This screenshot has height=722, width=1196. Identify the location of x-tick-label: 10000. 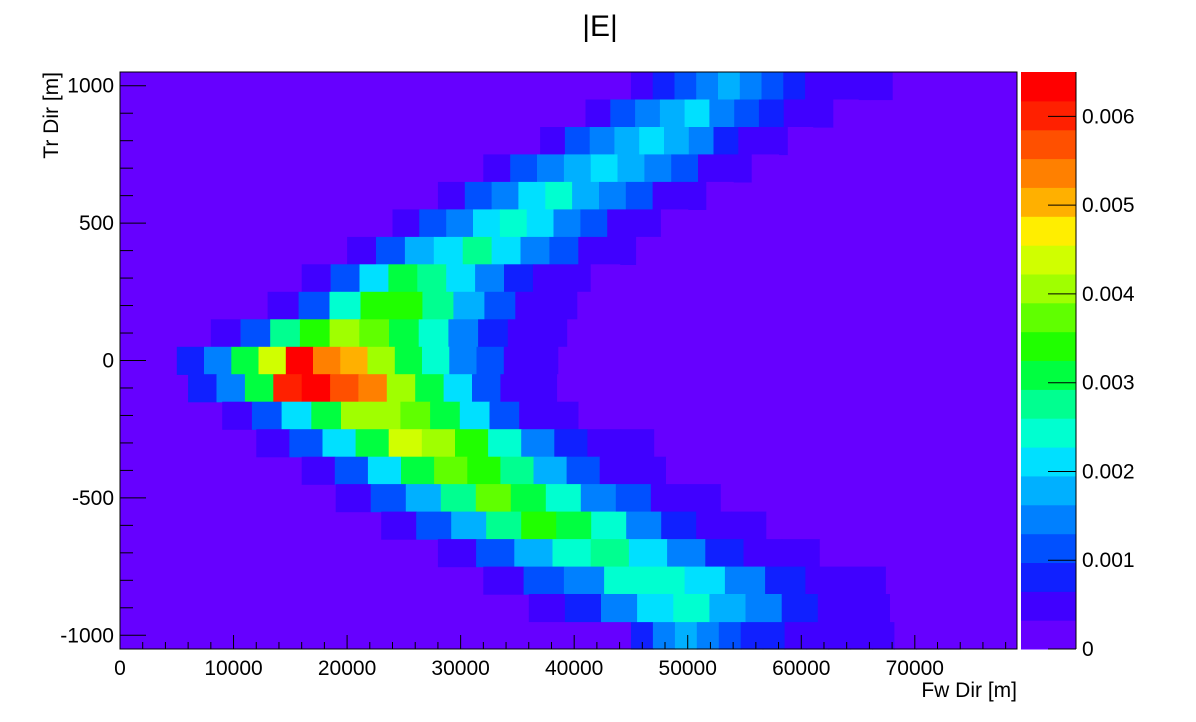
(233, 668).